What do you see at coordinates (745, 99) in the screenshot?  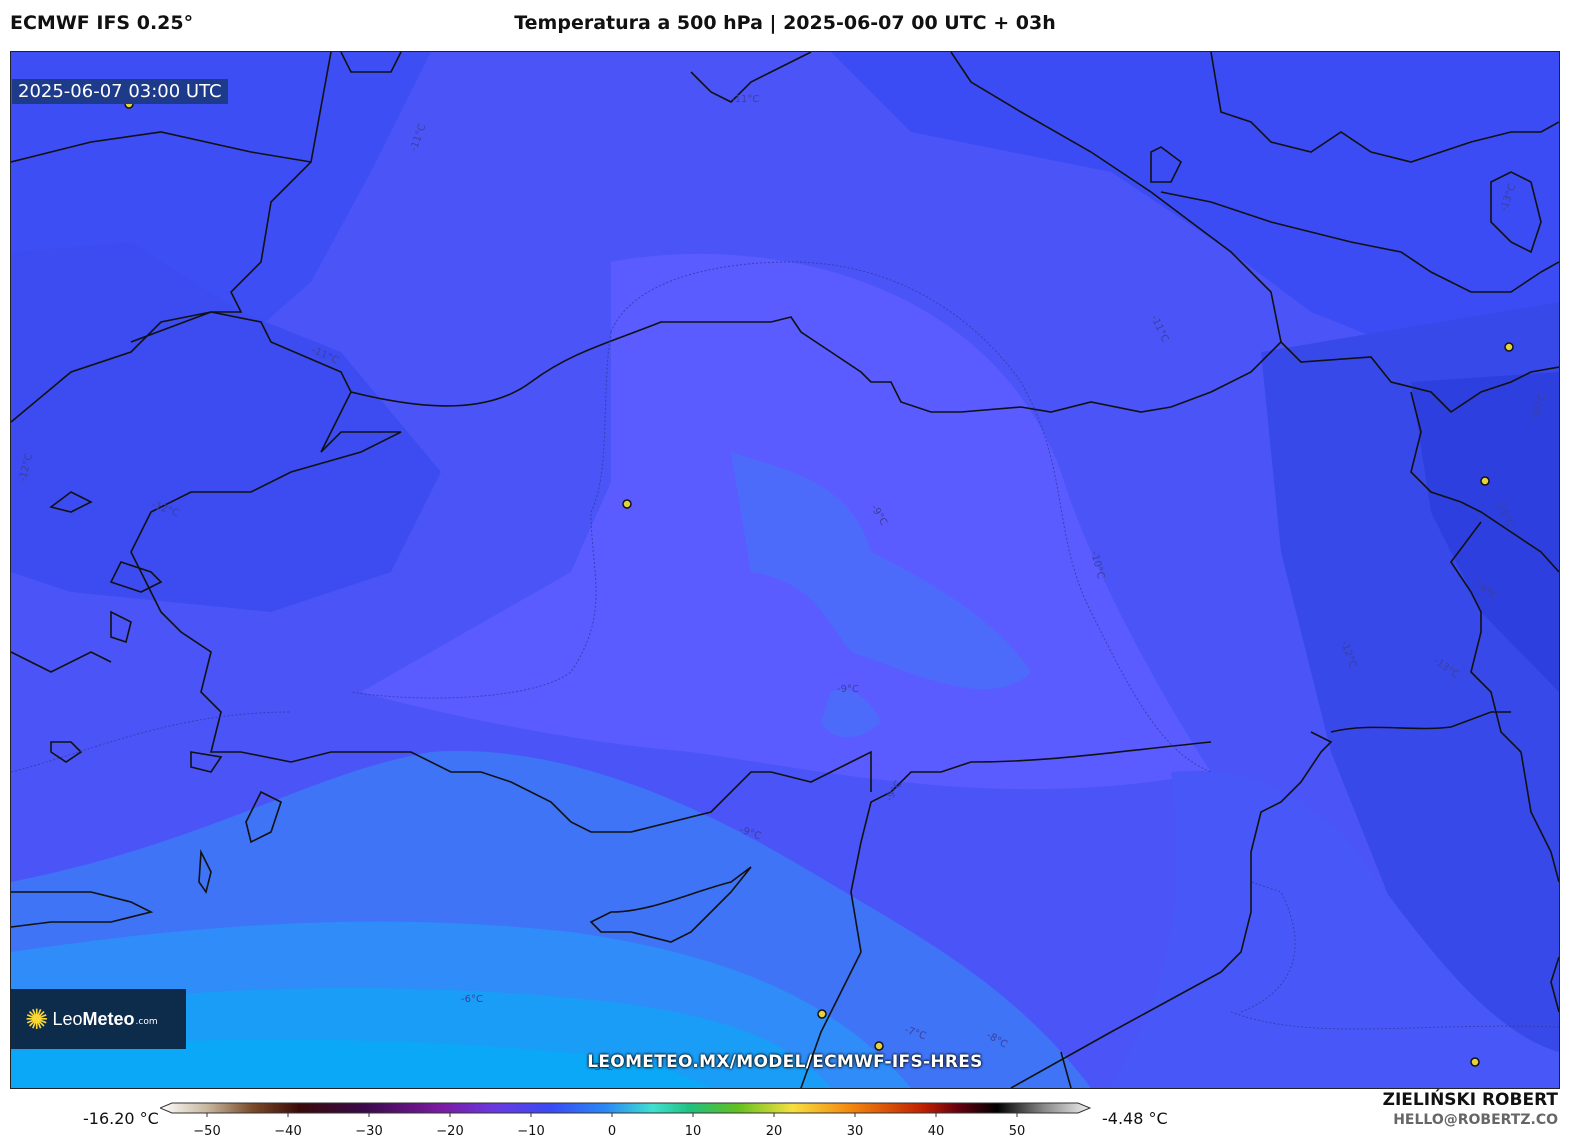 I see `contour-label: -11°C` at bounding box center [745, 99].